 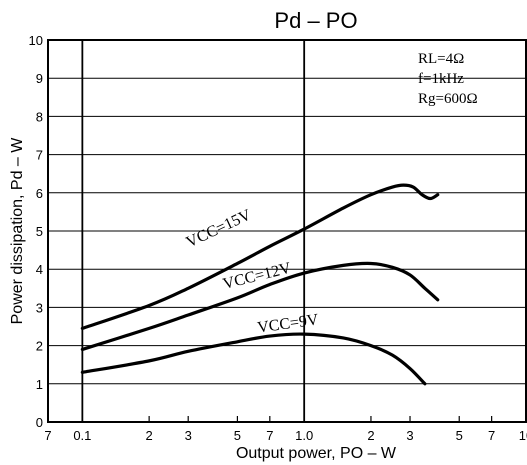 I want to click on y-axis-ticks: 0 1 2 3 4 5 6 7 8 9 10, so click(x=36, y=231).